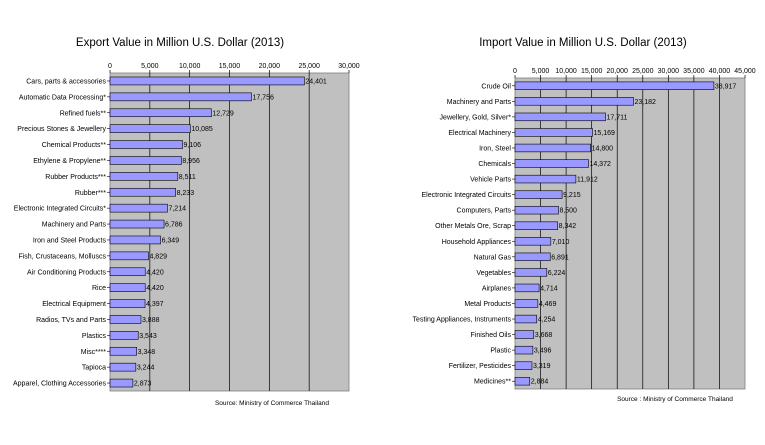  What do you see at coordinates (59, 384) in the screenshot?
I see `category-label: Apparel, Clothing Accessories` at bounding box center [59, 384].